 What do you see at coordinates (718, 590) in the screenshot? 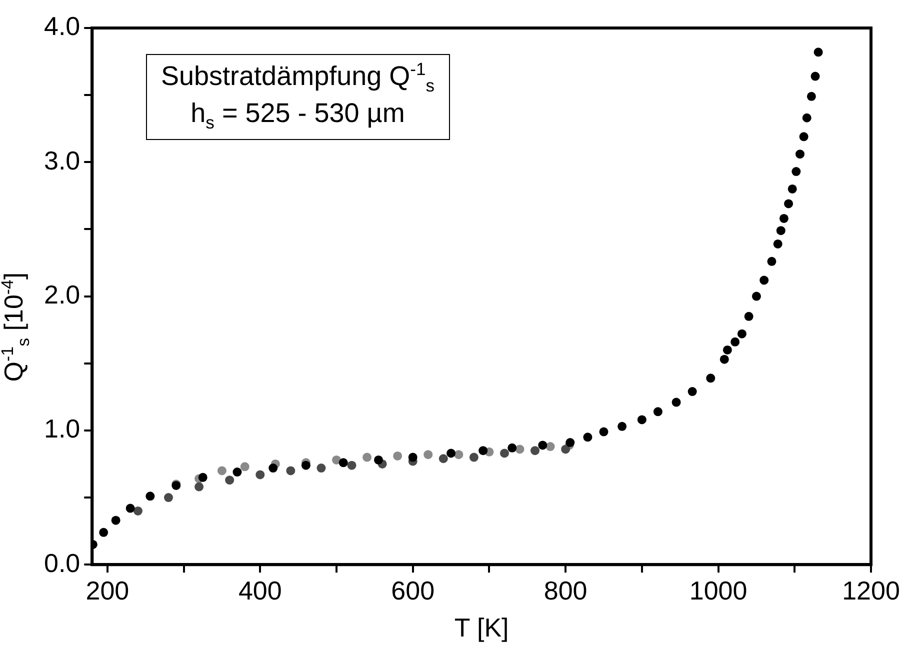
I see `x-tick-label: 1000` at bounding box center [718, 590].